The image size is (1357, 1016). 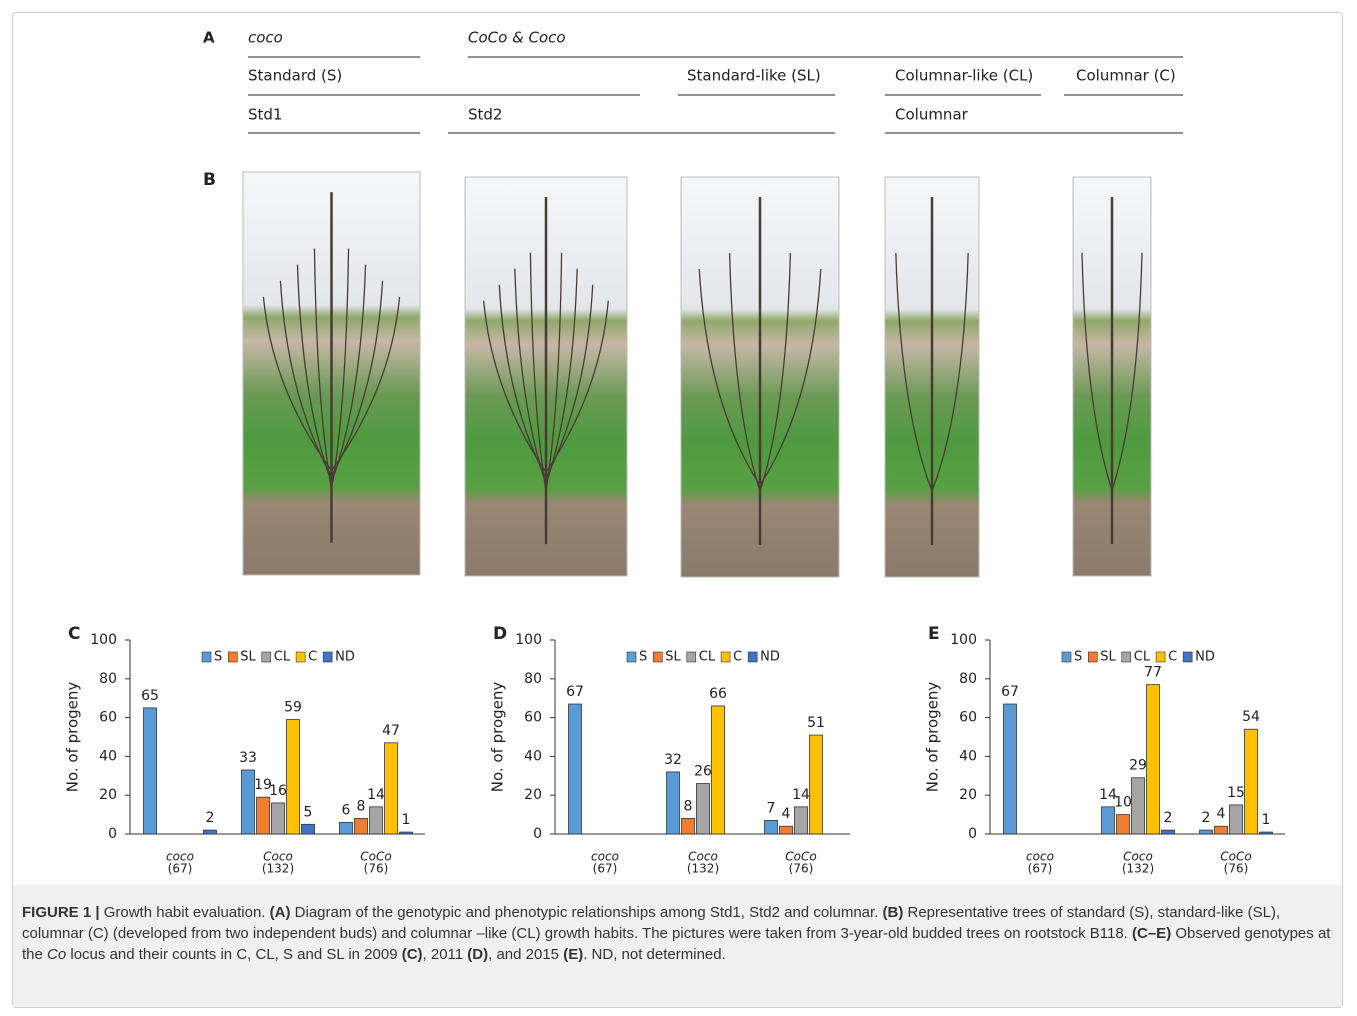 What do you see at coordinates (786, 814) in the screenshot?
I see `value-label: 4` at bounding box center [786, 814].